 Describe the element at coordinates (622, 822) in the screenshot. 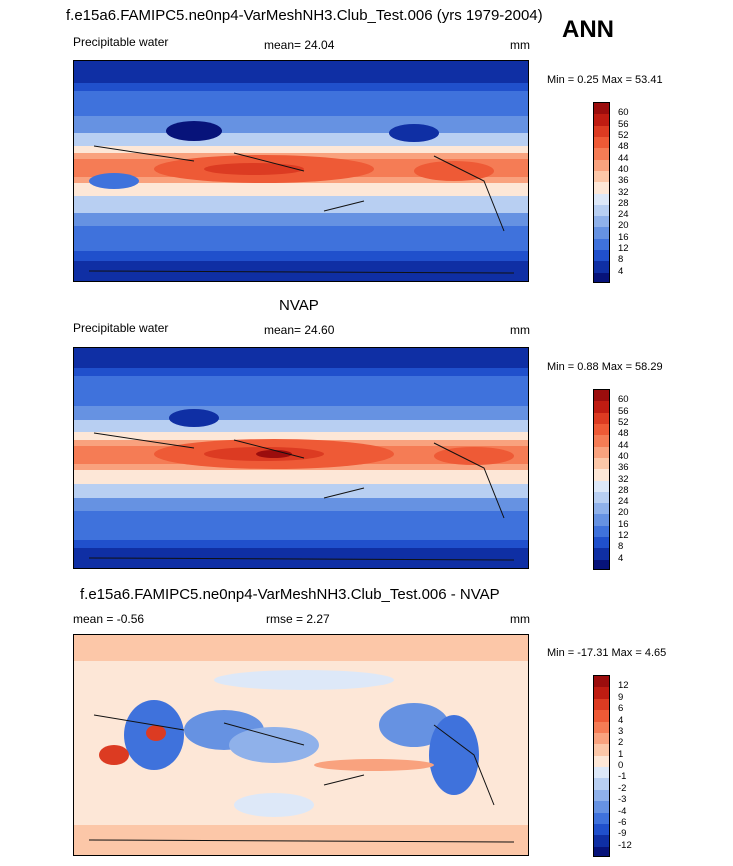

I see `colorbar-tick-label: -6` at that location.